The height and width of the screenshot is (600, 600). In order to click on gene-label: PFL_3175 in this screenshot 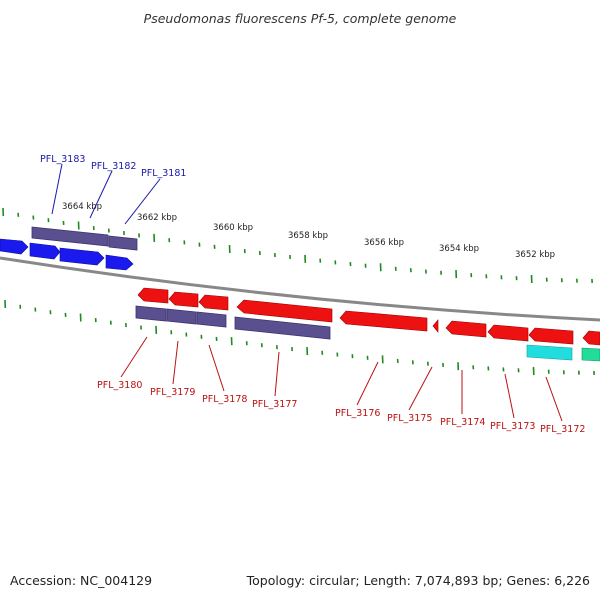, I will do `click(409, 418)`.